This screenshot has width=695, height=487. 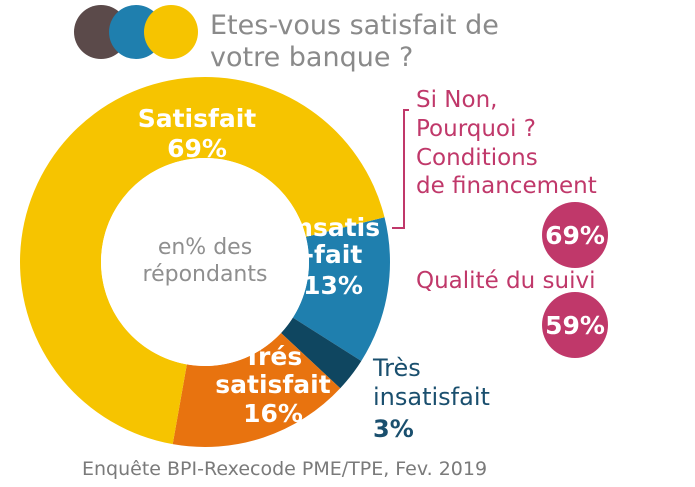 What do you see at coordinates (205, 274) in the screenshot?
I see `center-label-line-2: répondants` at bounding box center [205, 274].